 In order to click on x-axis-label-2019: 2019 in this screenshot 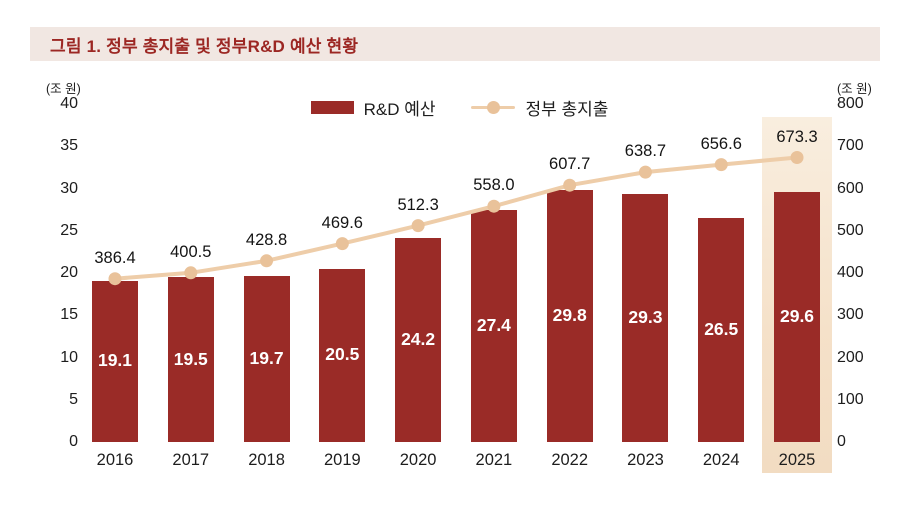, I will do `click(342, 460)`.